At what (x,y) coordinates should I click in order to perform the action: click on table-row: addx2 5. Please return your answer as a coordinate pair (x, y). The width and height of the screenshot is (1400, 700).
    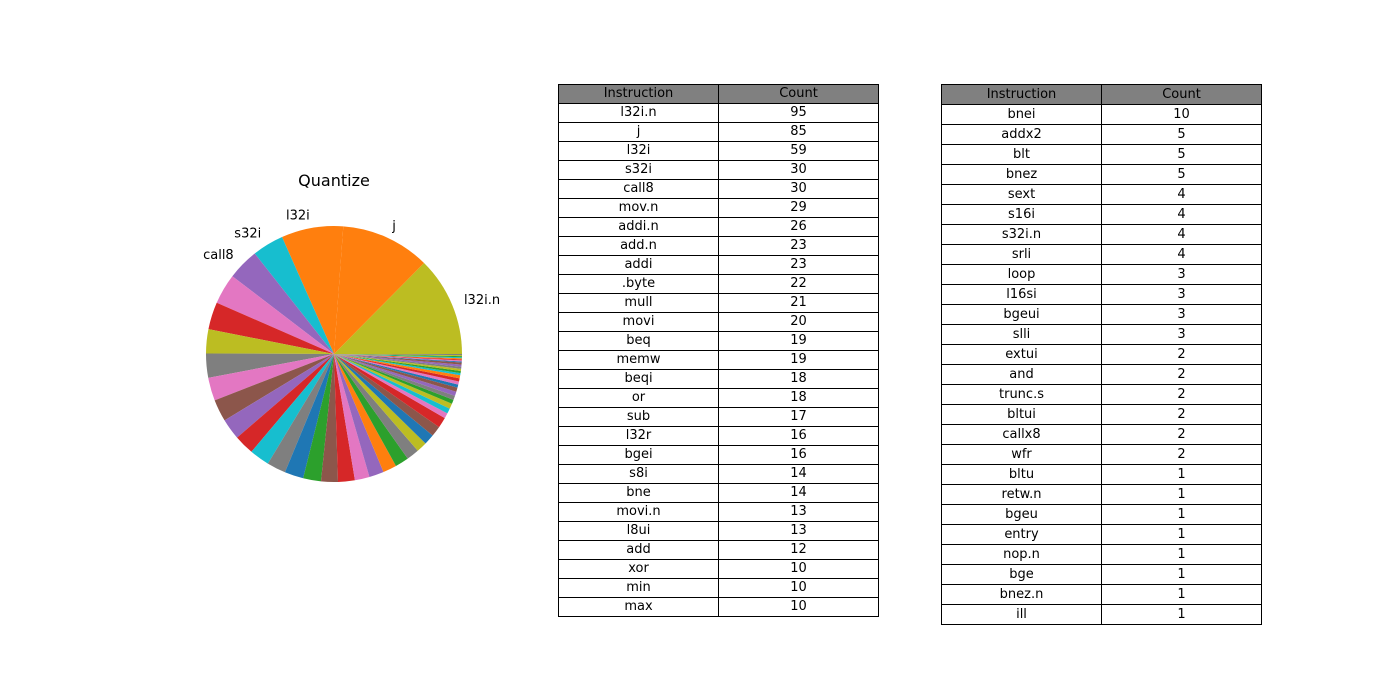
    Looking at the image, I should click on (1101, 134).